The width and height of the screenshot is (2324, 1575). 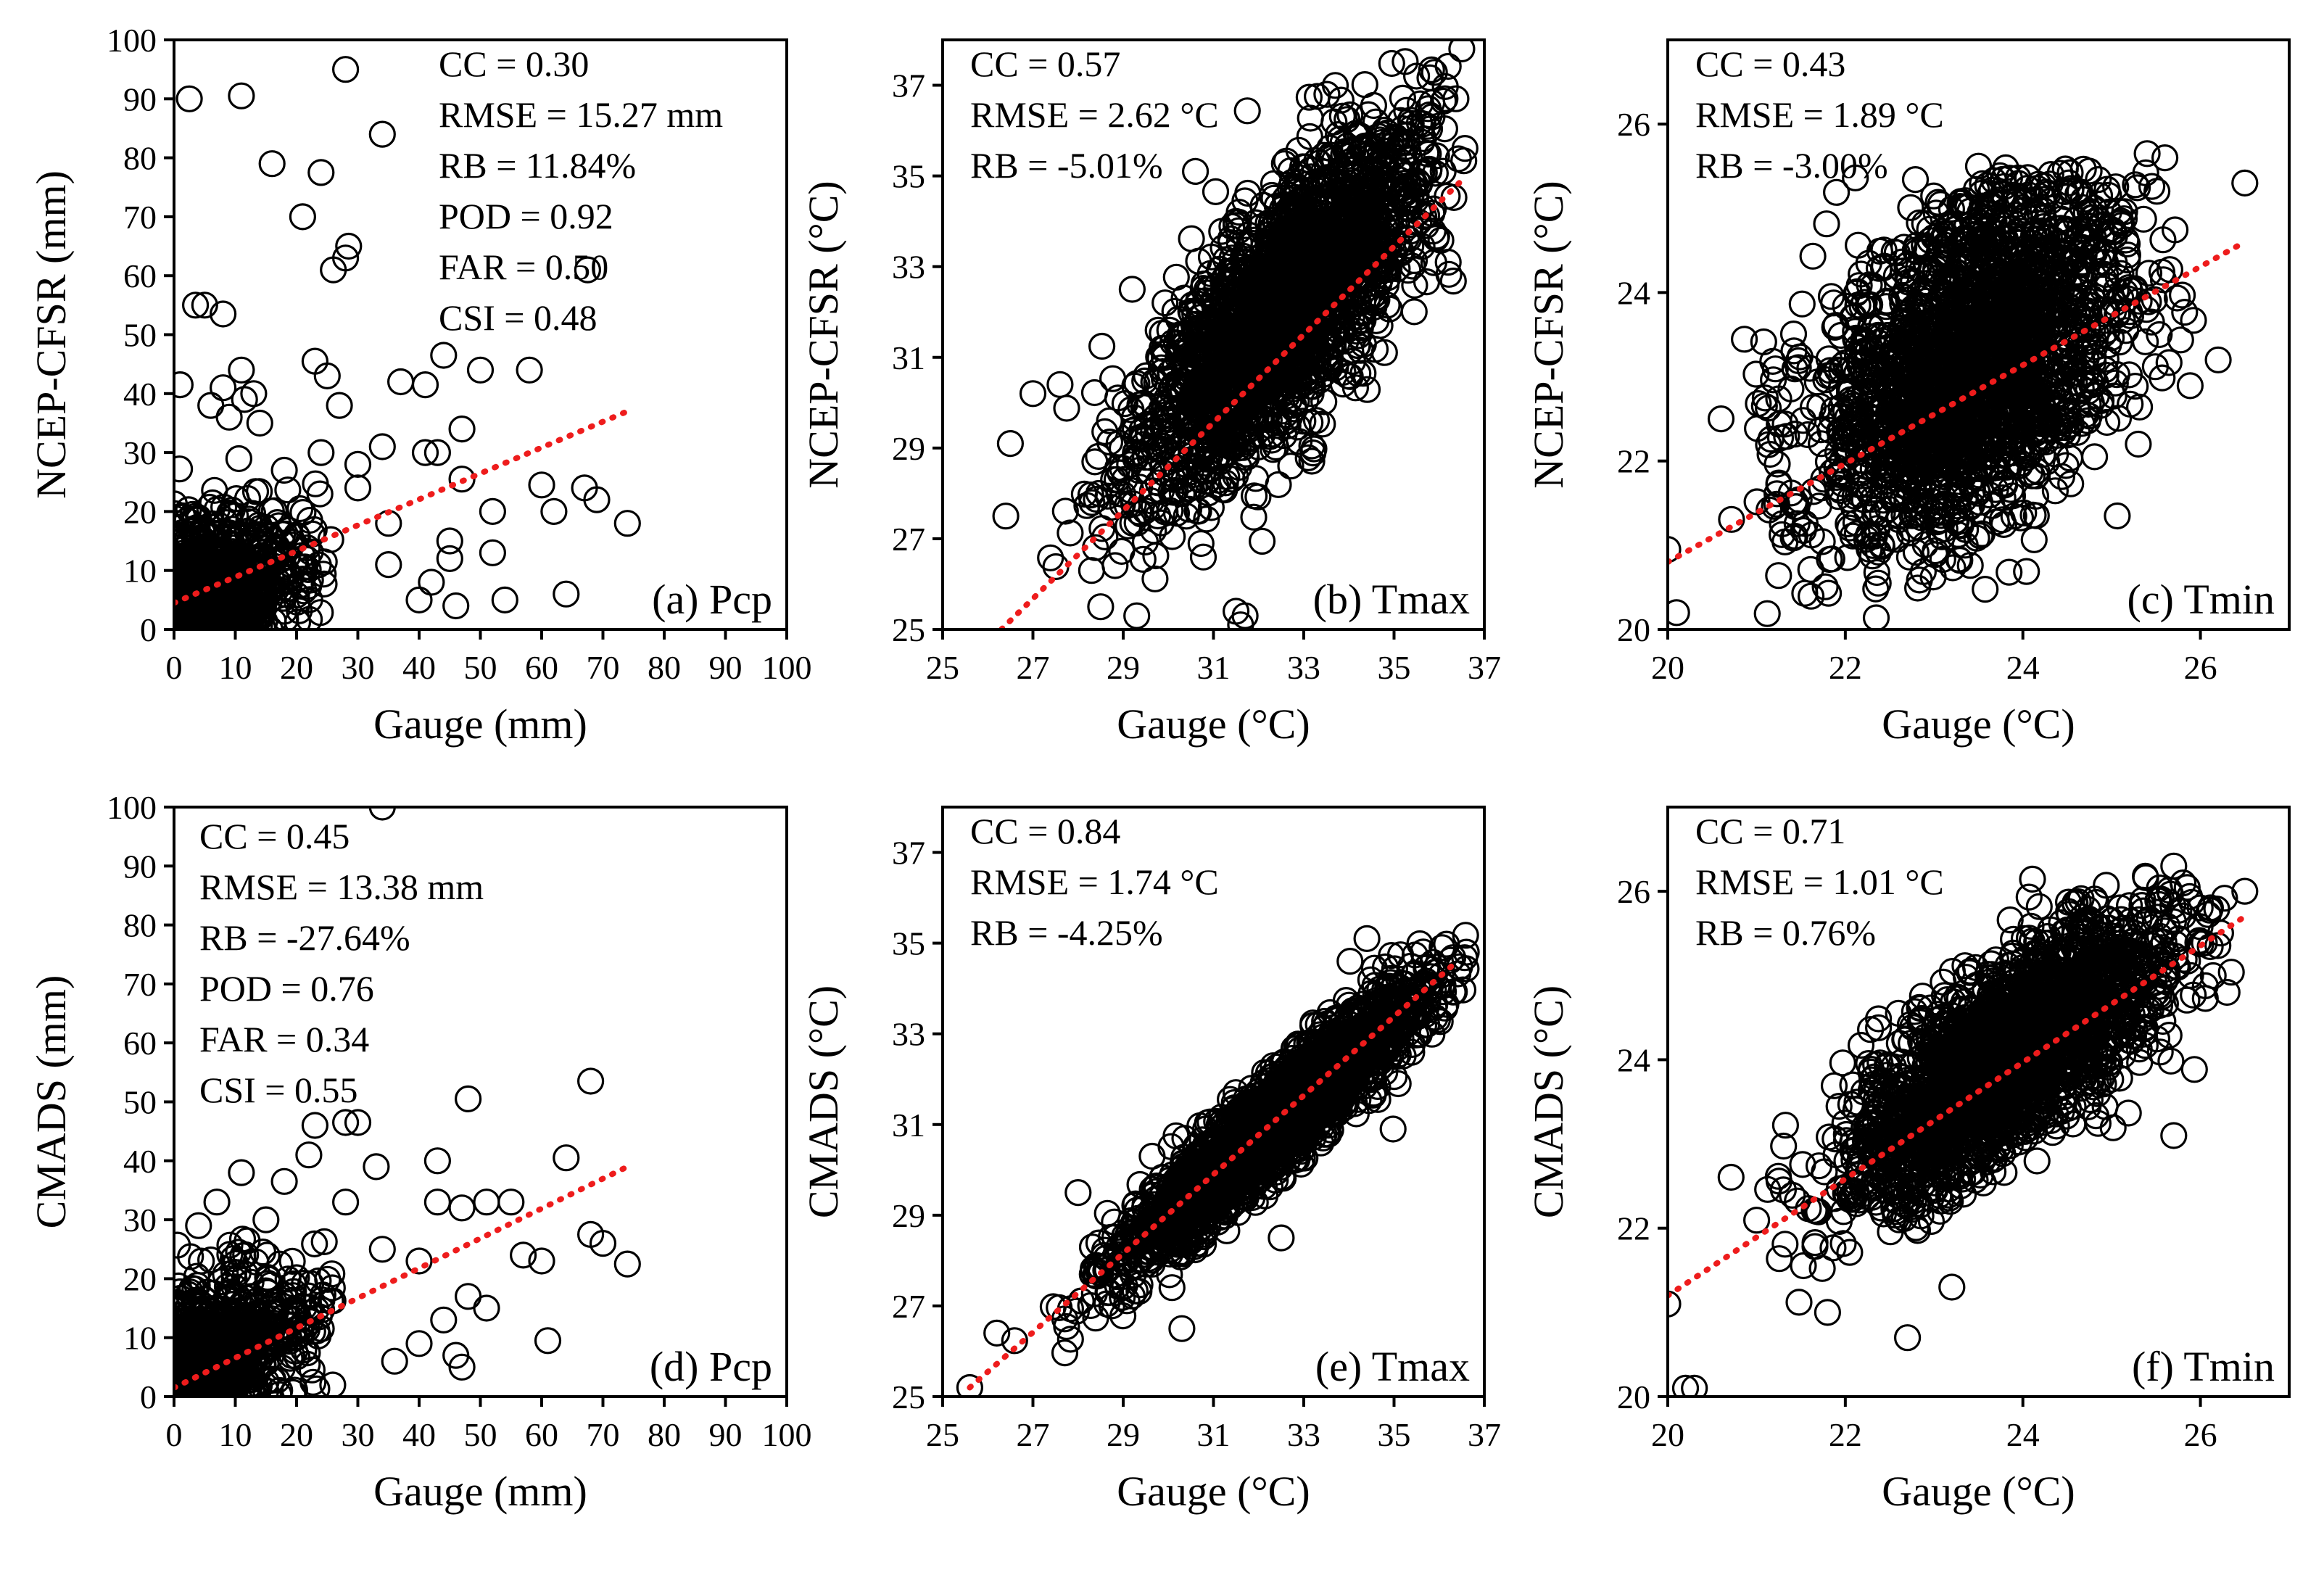 What do you see at coordinates (140, 394) in the screenshot?
I see `y-tick-label: 40` at bounding box center [140, 394].